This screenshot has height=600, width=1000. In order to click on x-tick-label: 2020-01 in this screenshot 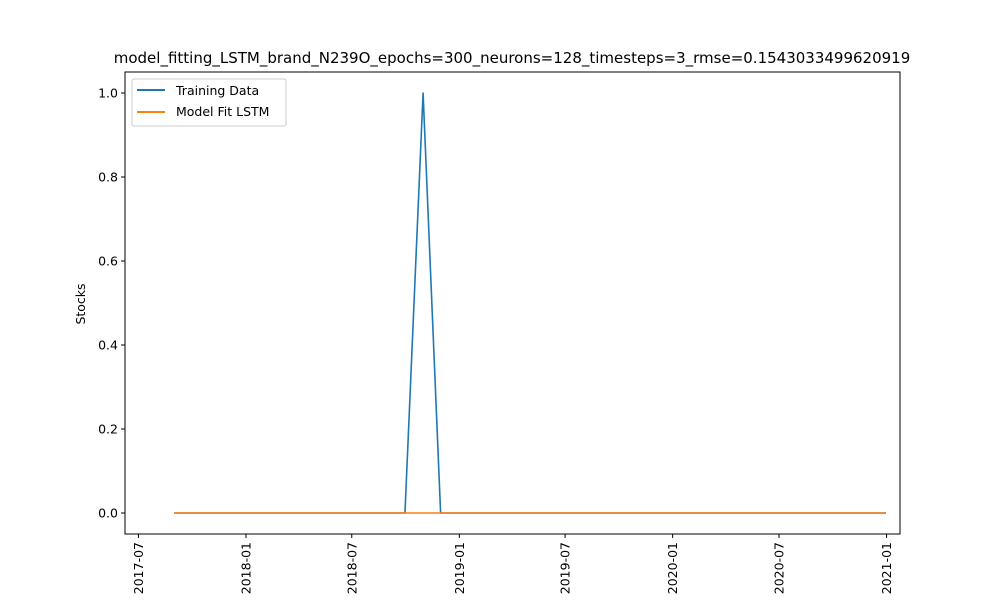, I will do `click(672, 568)`.